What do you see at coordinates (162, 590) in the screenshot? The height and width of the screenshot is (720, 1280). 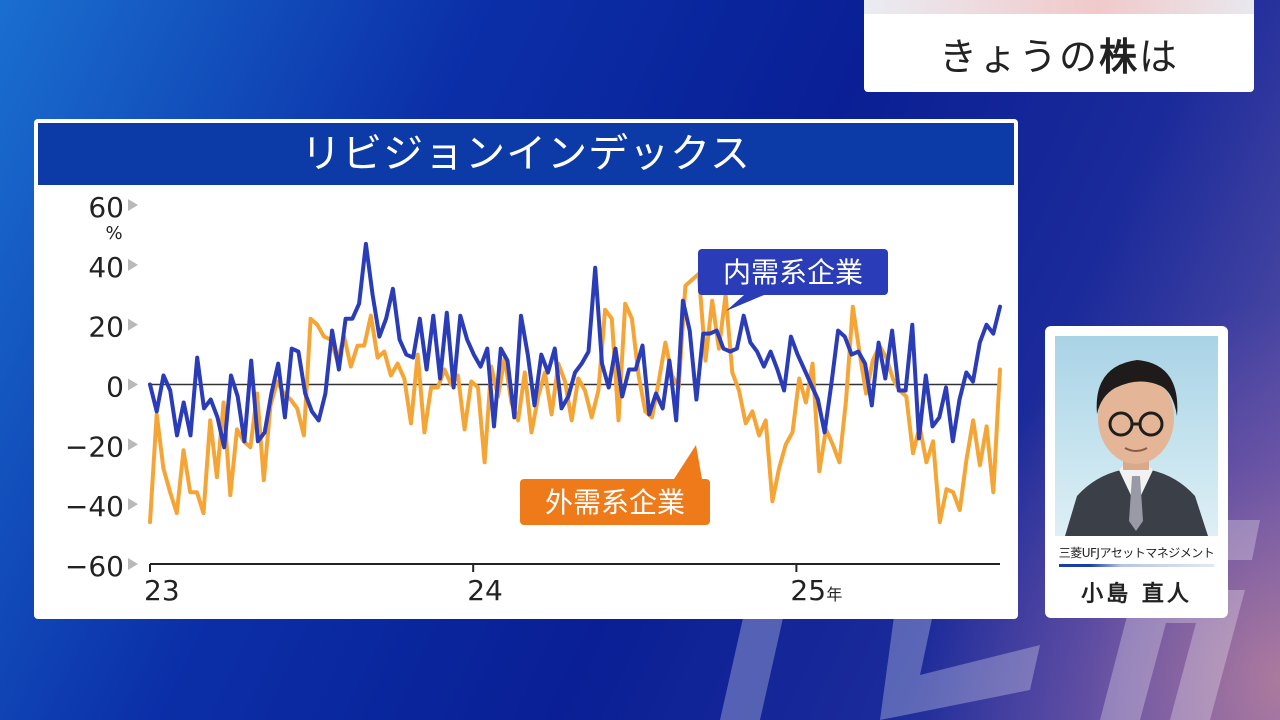 I see `x-tick-label: 23` at bounding box center [162, 590].